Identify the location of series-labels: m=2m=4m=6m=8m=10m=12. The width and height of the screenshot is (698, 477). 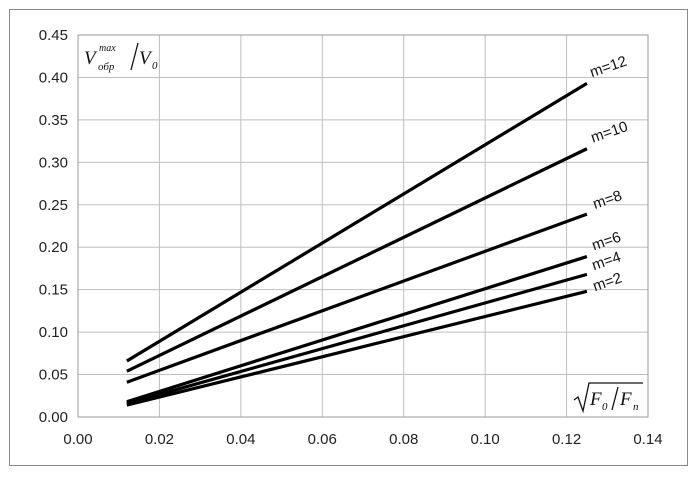
(609, 174).